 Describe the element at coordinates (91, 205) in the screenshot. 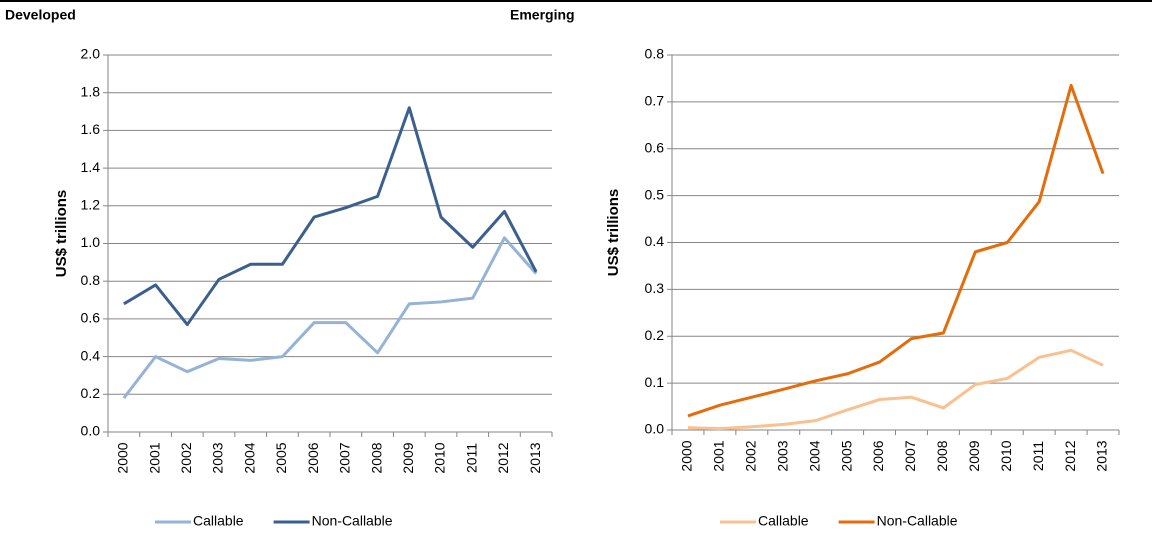

I see `y-tick-label: 1.2` at that location.